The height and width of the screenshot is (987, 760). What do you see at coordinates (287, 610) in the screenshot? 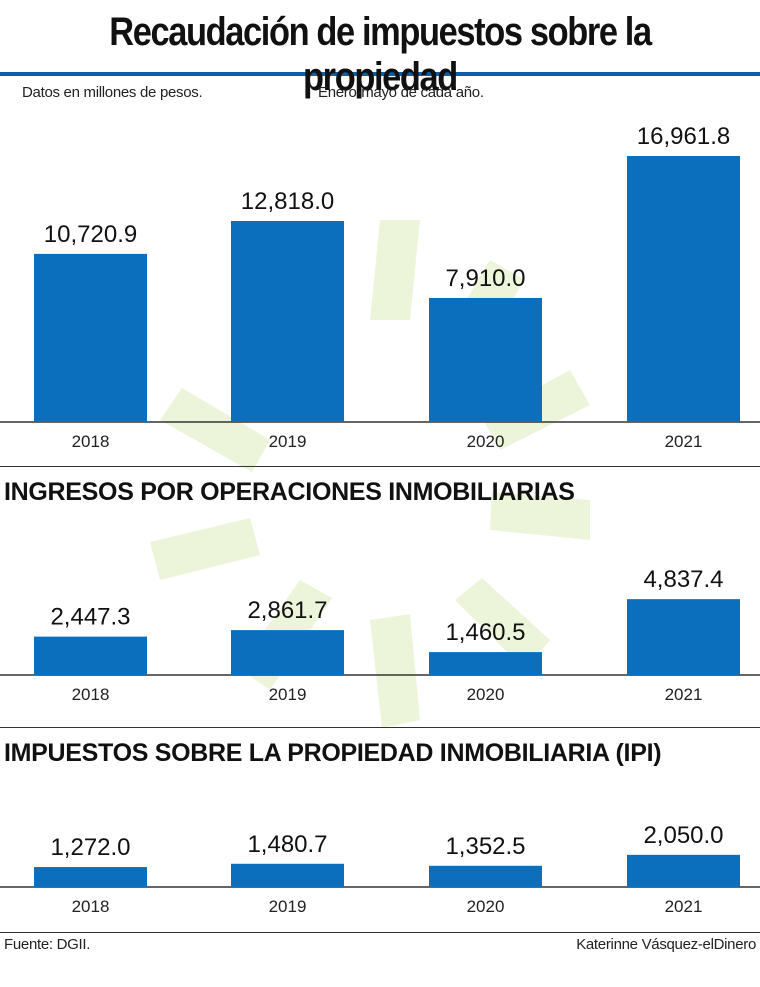
I see `data-label-2019: 2,861.7` at bounding box center [287, 610].